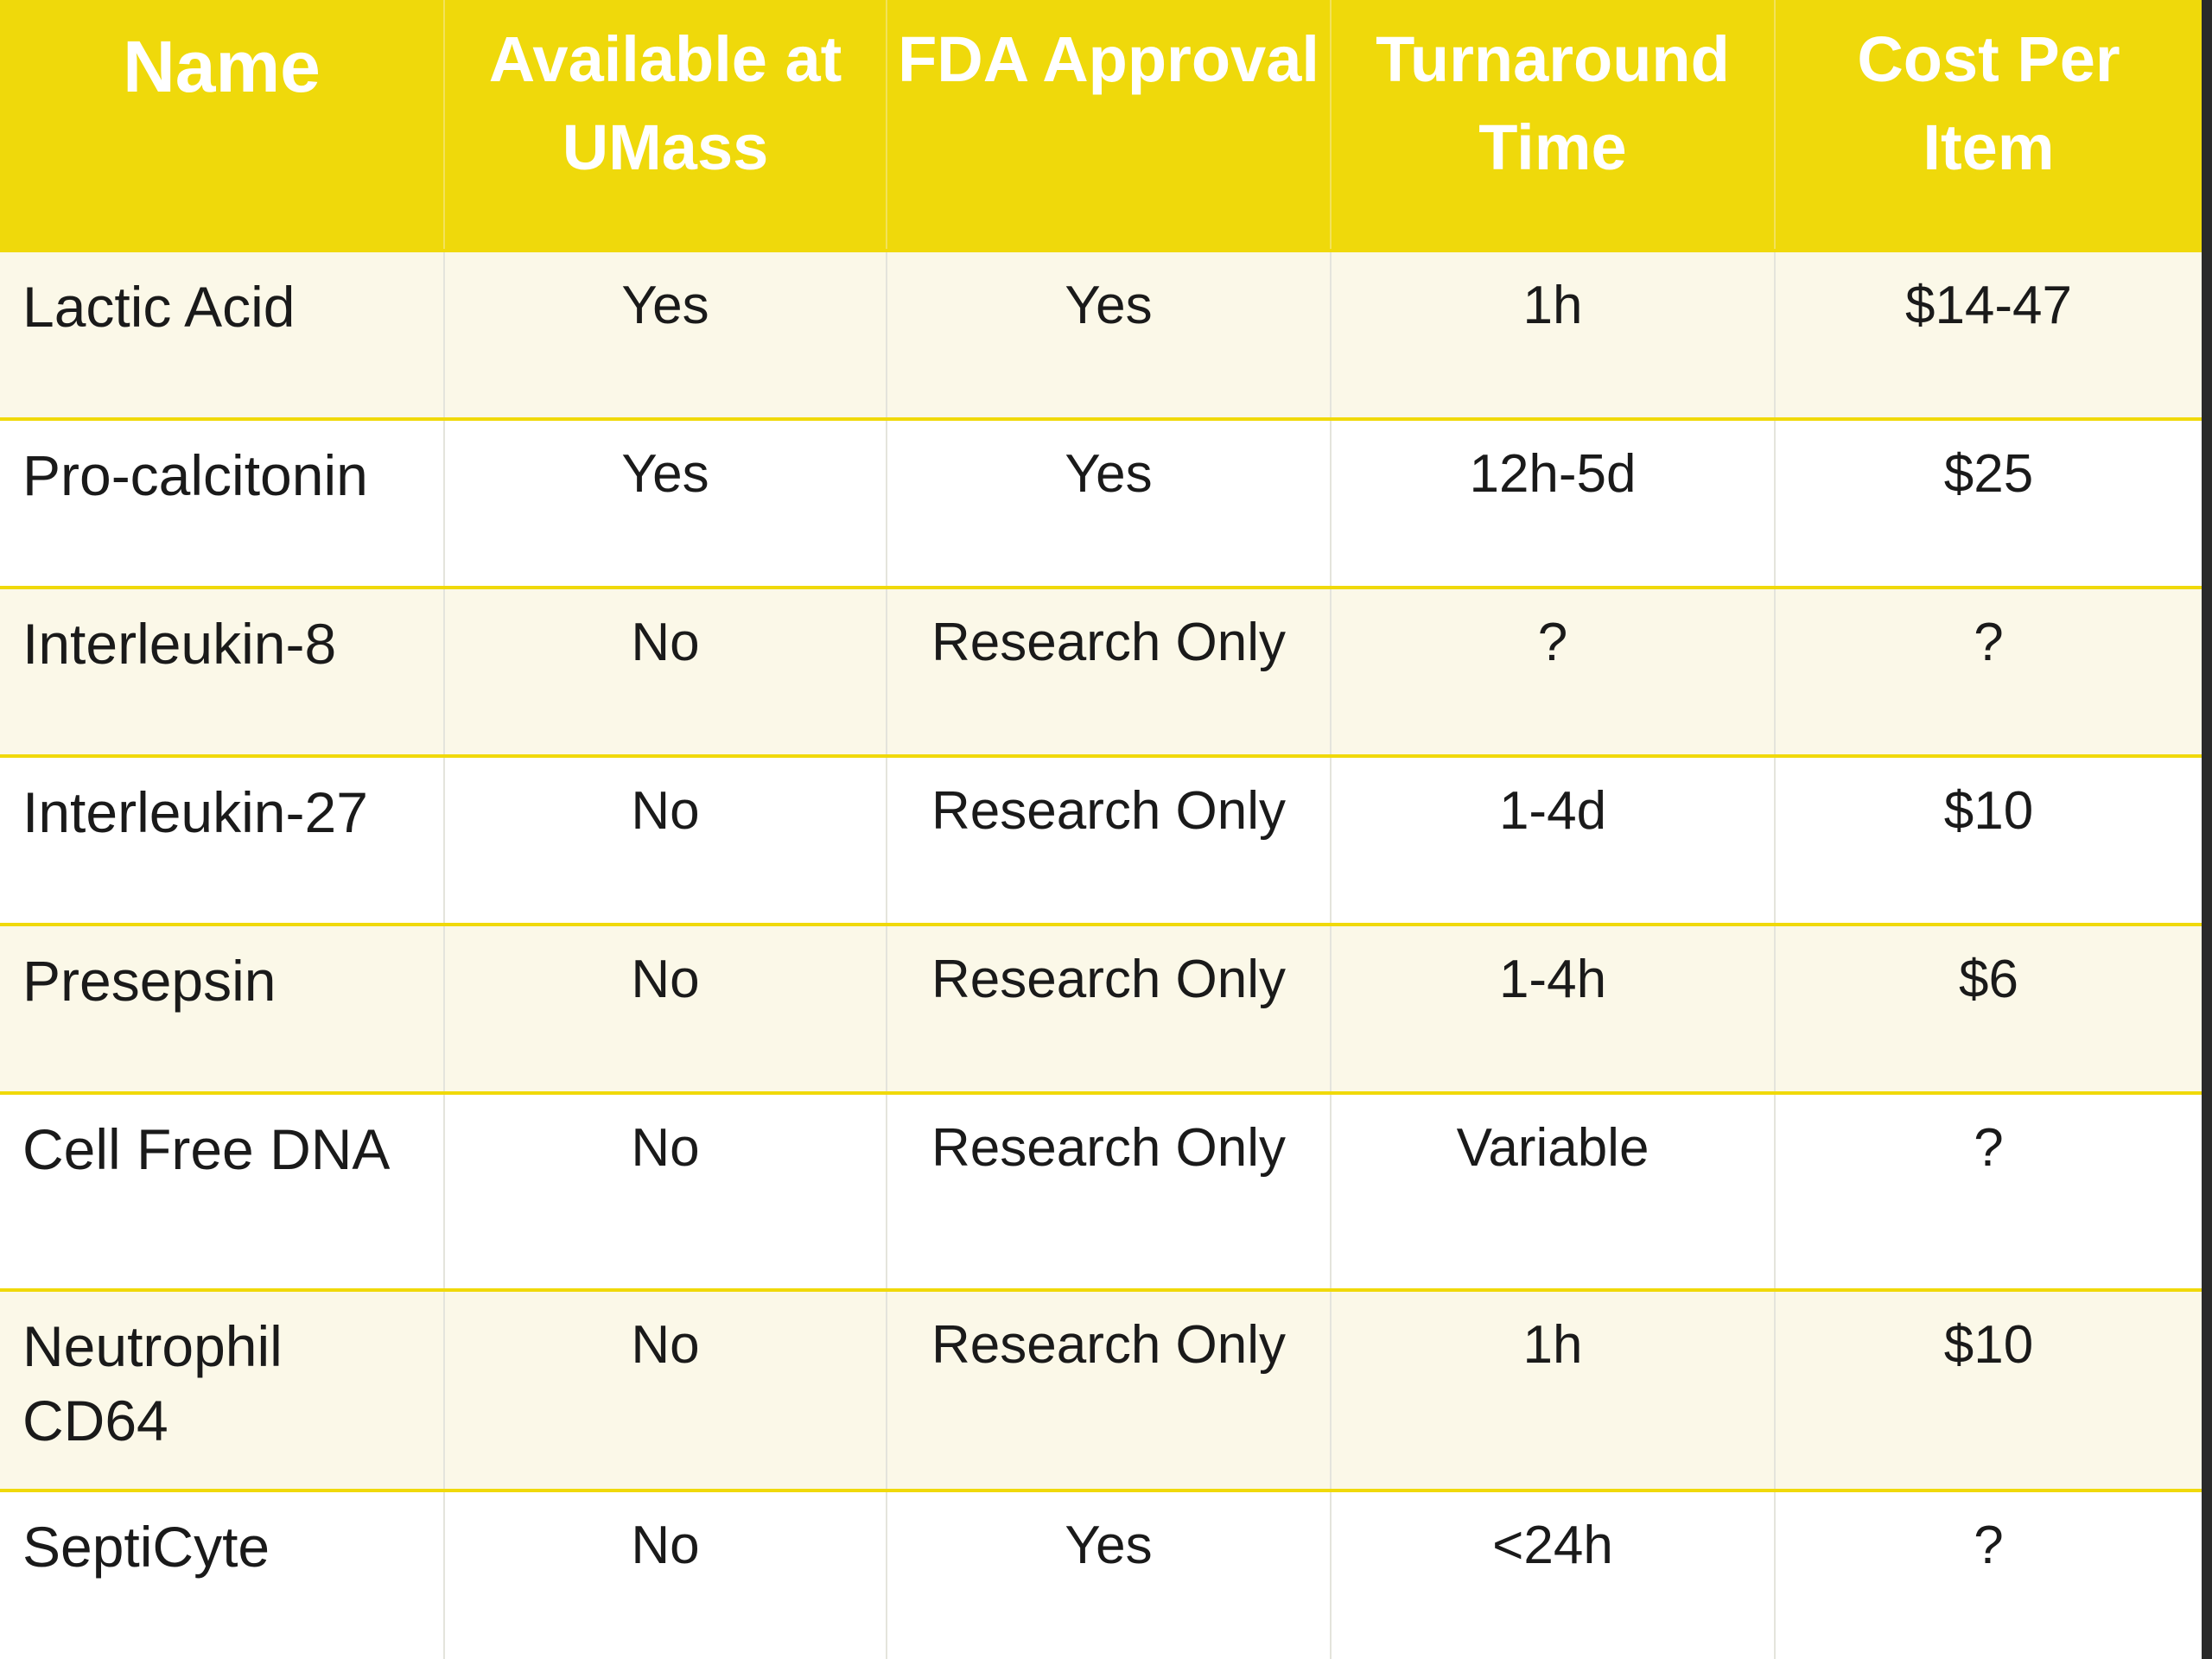 The height and width of the screenshot is (1659, 2212). I want to click on table-row: Presepsin No Research Only 1-4h $6, so click(1101, 1008).